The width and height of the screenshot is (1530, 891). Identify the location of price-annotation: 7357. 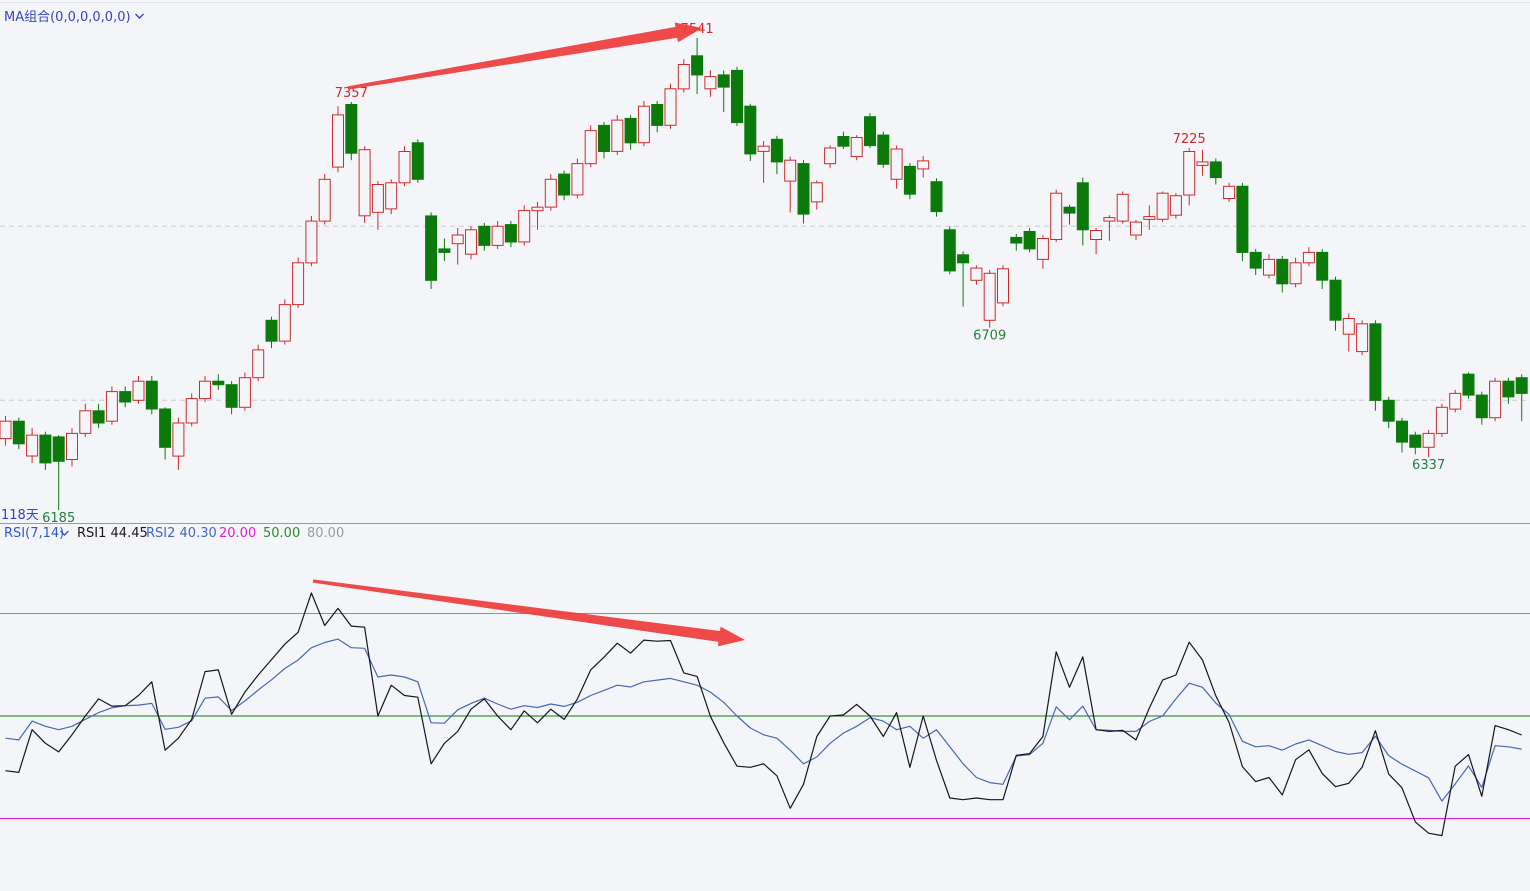
(351, 93).